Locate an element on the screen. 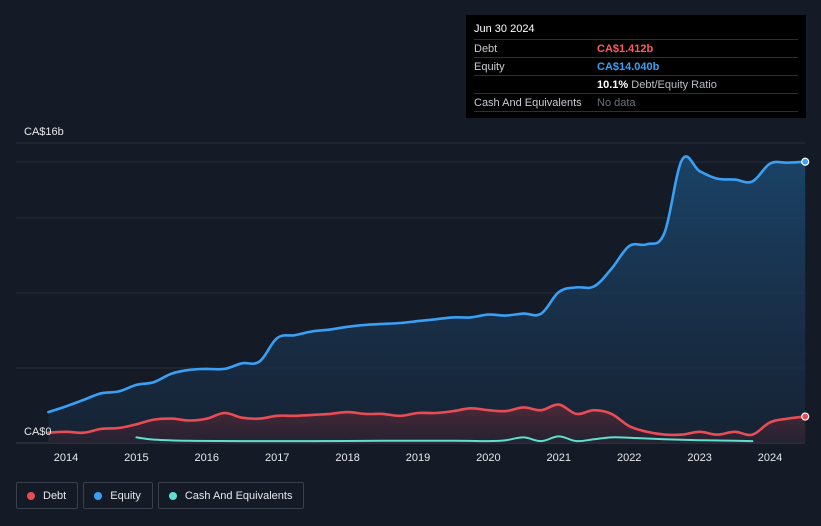 The image size is (821, 526). legend-equity-dot-icon is located at coordinates (98, 495).